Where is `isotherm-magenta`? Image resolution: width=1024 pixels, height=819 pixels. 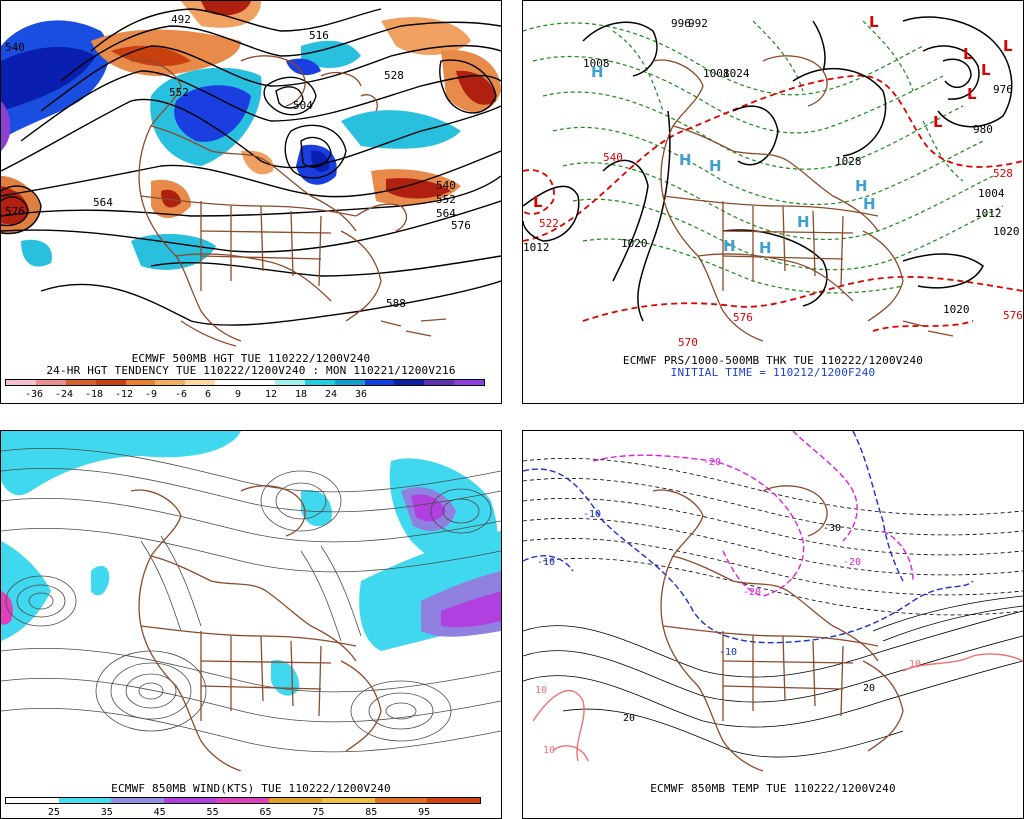 isotherm-magenta is located at coordinates (753, 514).